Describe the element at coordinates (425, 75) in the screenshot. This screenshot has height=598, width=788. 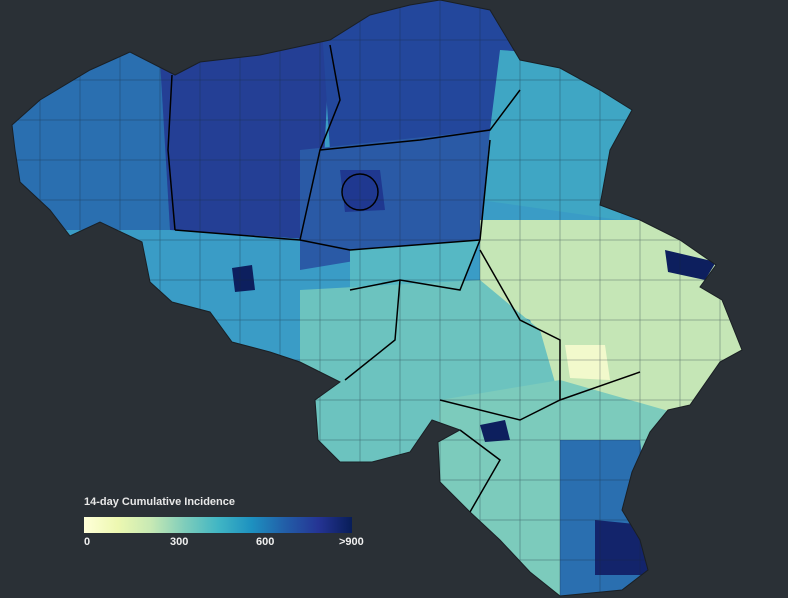
I see `region-antwerp` at that location.